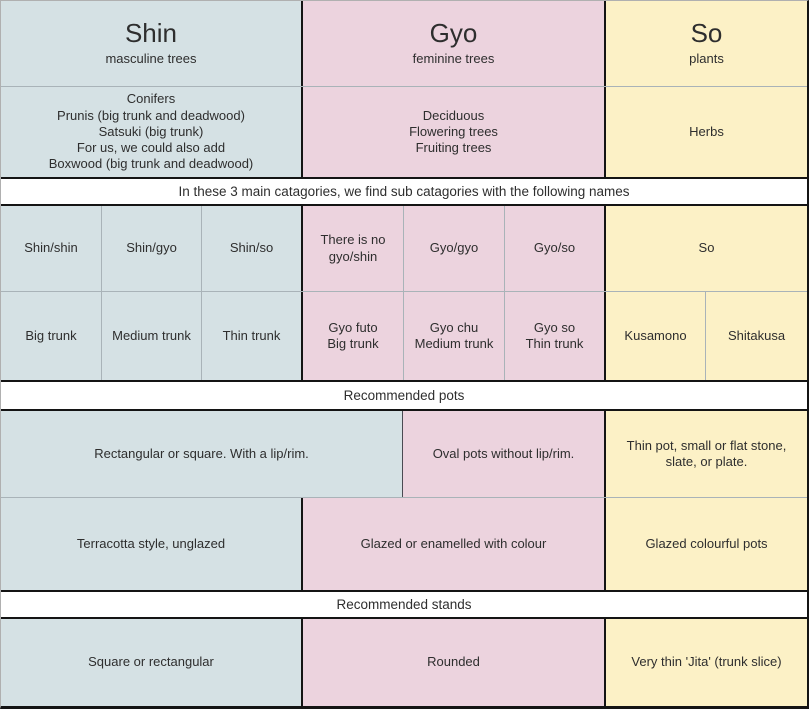  Describe the element at coordinates (555, 248) in the screenshot. I see `gyo-so-cell: Gyo/so` at that location.